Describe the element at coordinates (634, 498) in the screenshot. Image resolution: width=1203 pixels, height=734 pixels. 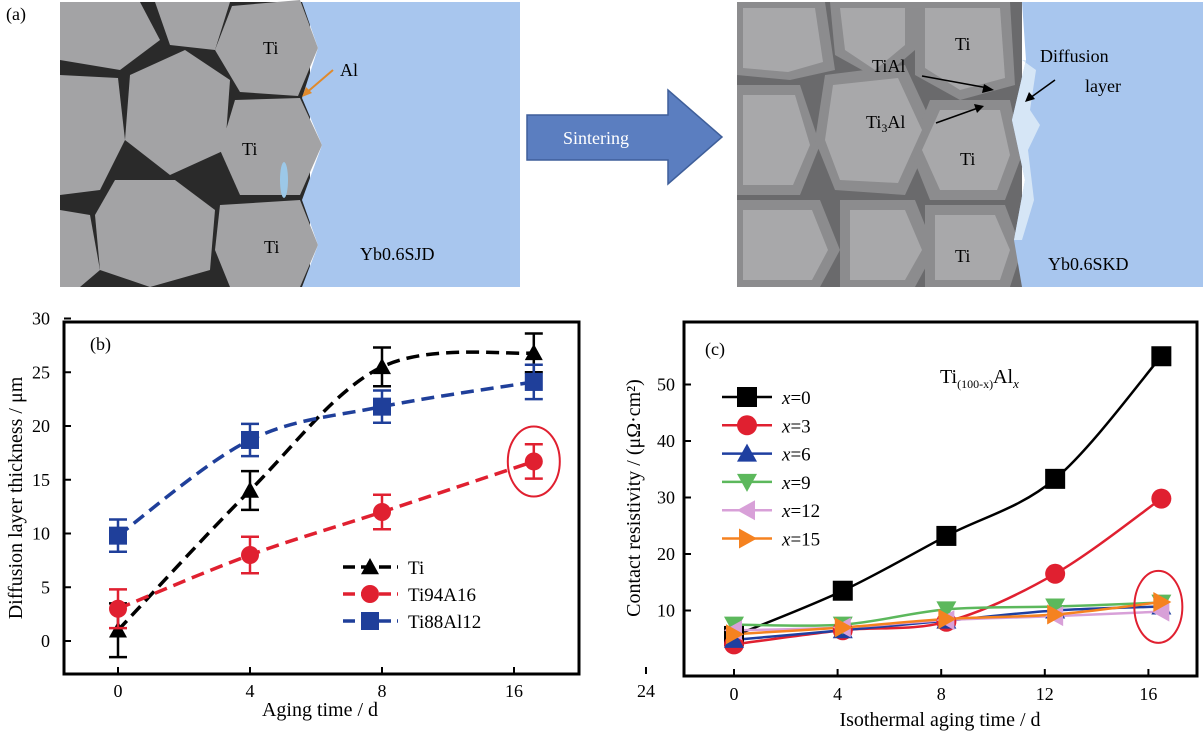
I see `y-axis-label-c: Contact resistivity / (μΩ·cm²)` at that location.